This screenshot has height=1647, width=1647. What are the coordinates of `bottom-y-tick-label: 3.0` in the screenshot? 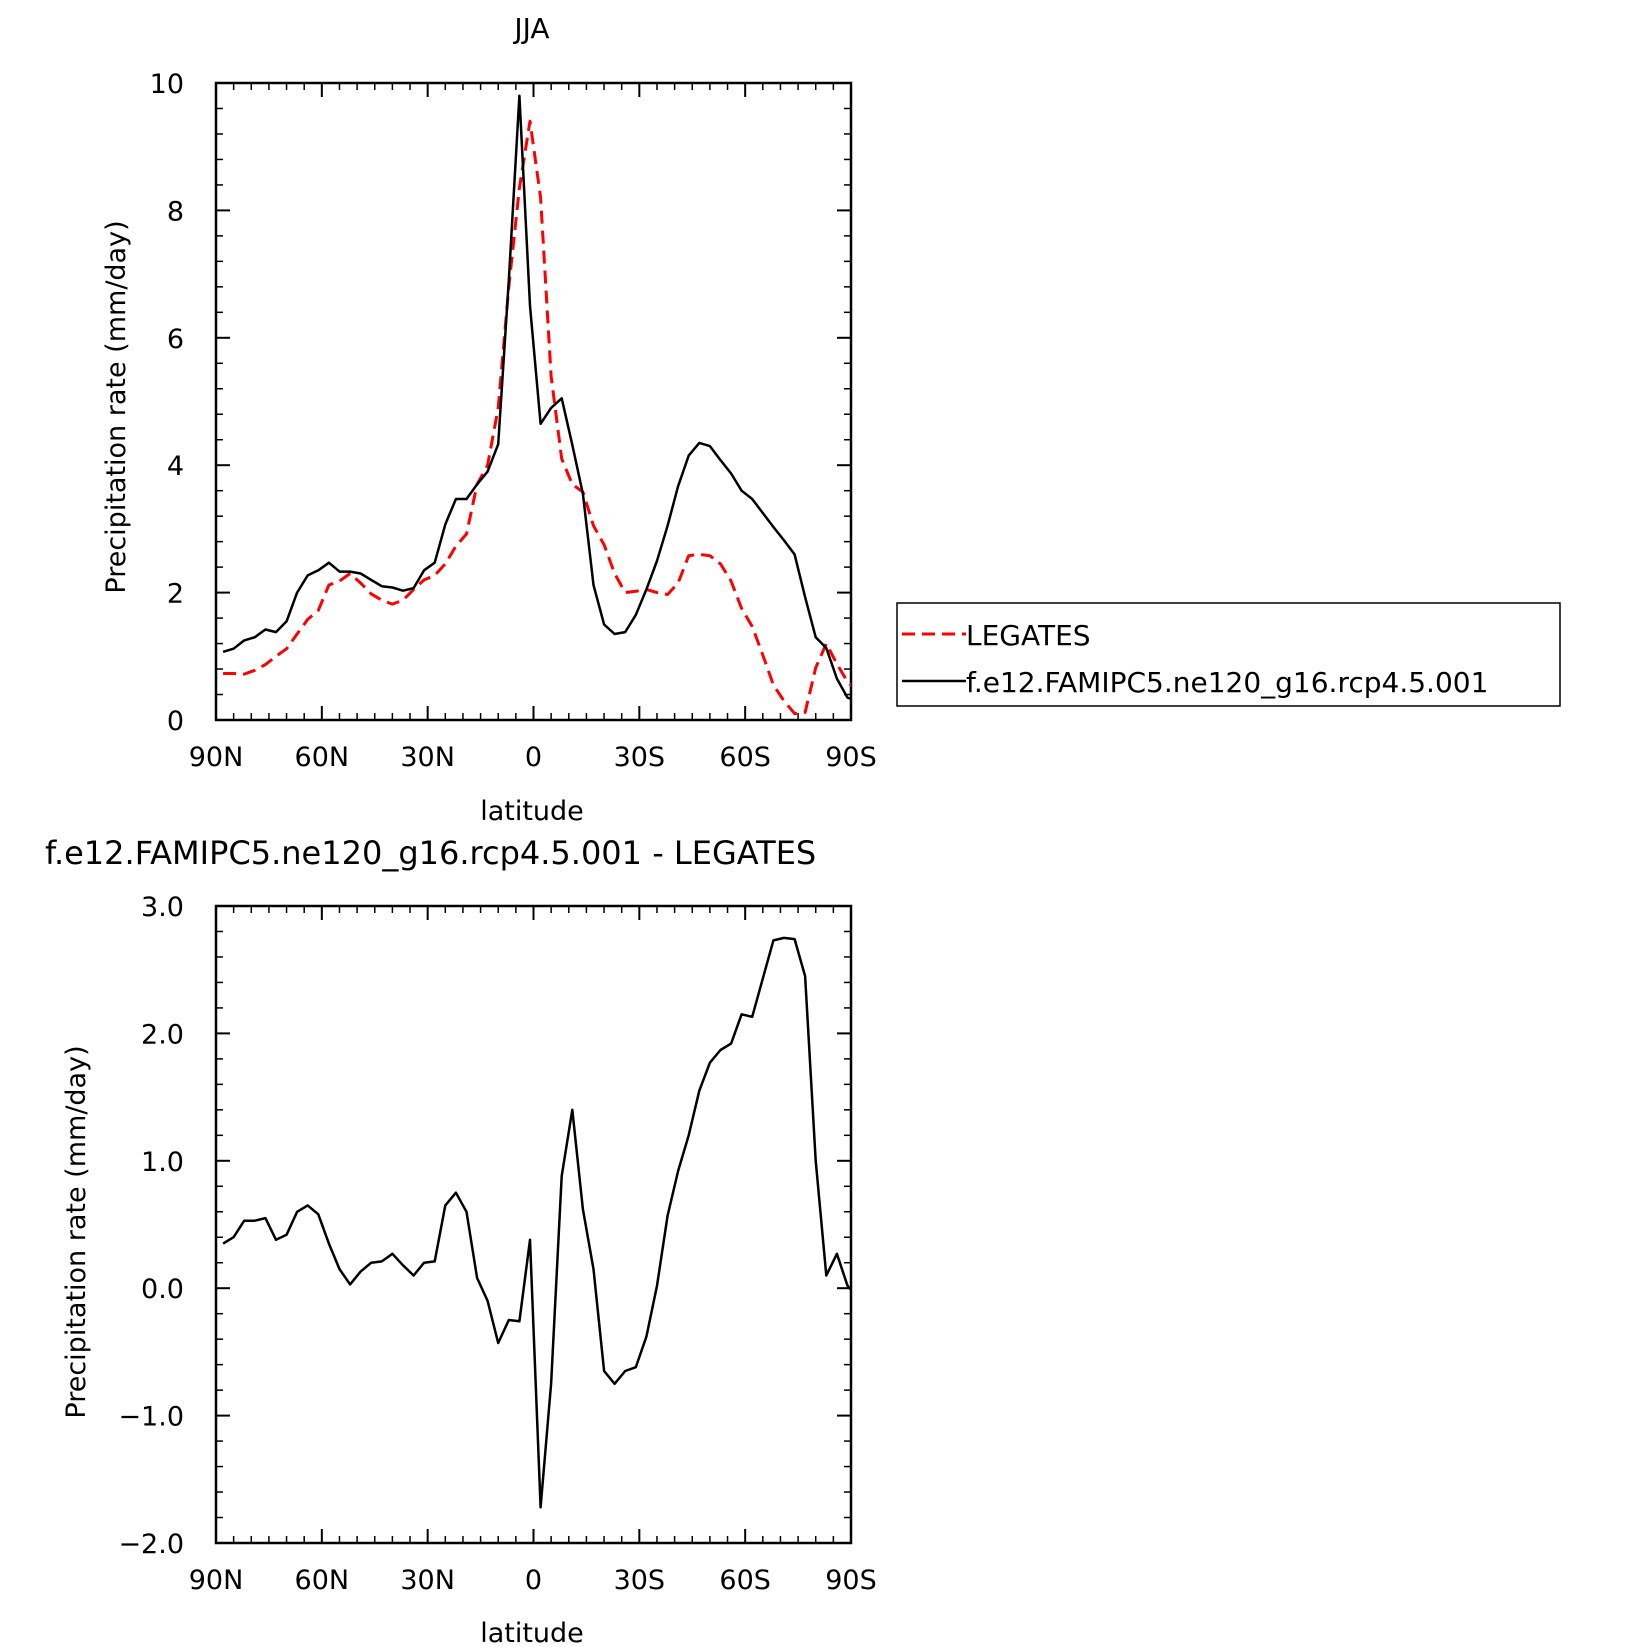 It's located at (162, 907).